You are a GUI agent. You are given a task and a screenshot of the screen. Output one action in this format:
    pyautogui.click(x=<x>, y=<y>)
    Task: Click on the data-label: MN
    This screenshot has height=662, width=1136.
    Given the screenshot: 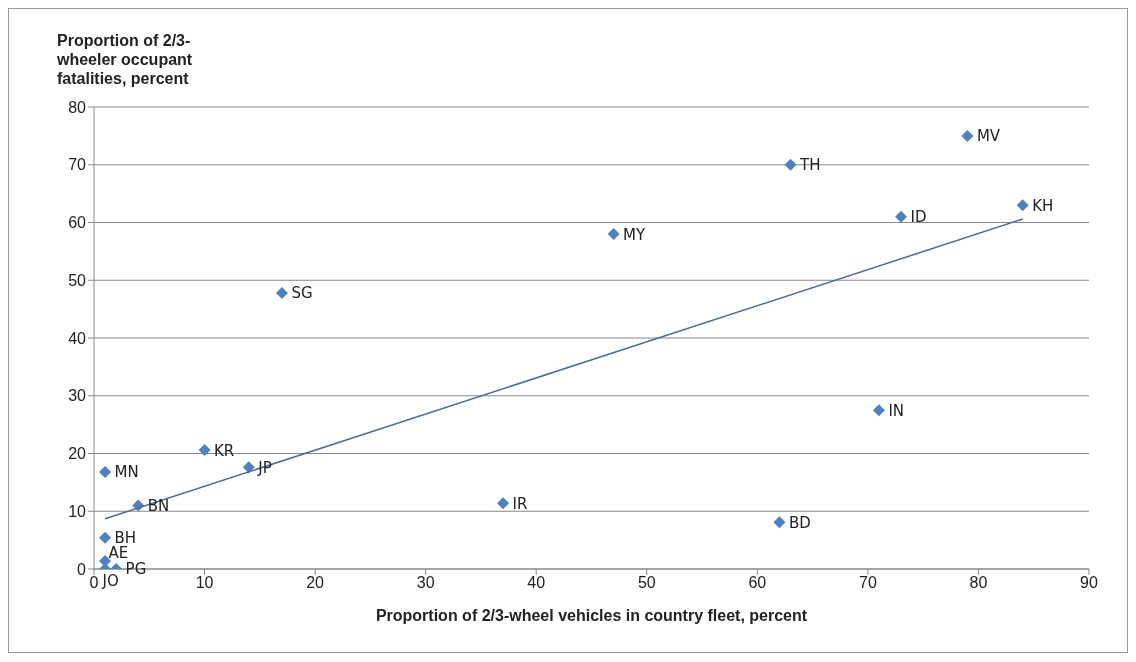 What is the action you would take?
    pyautogui.click(x=126, y=472)
    